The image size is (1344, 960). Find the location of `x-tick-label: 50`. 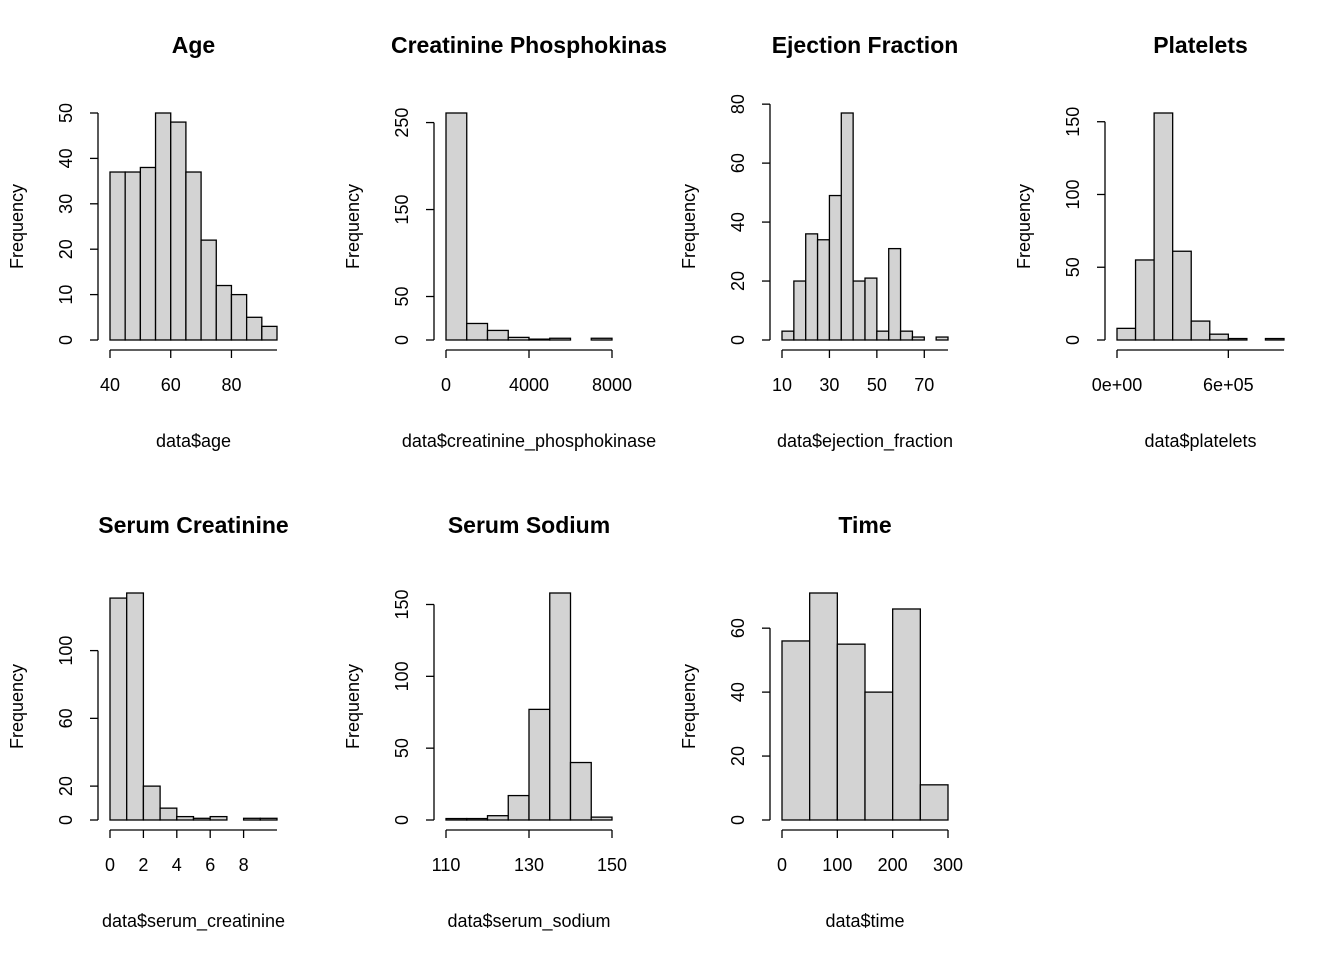

x-tick-label: 50 is located at coordinates (877, 385).